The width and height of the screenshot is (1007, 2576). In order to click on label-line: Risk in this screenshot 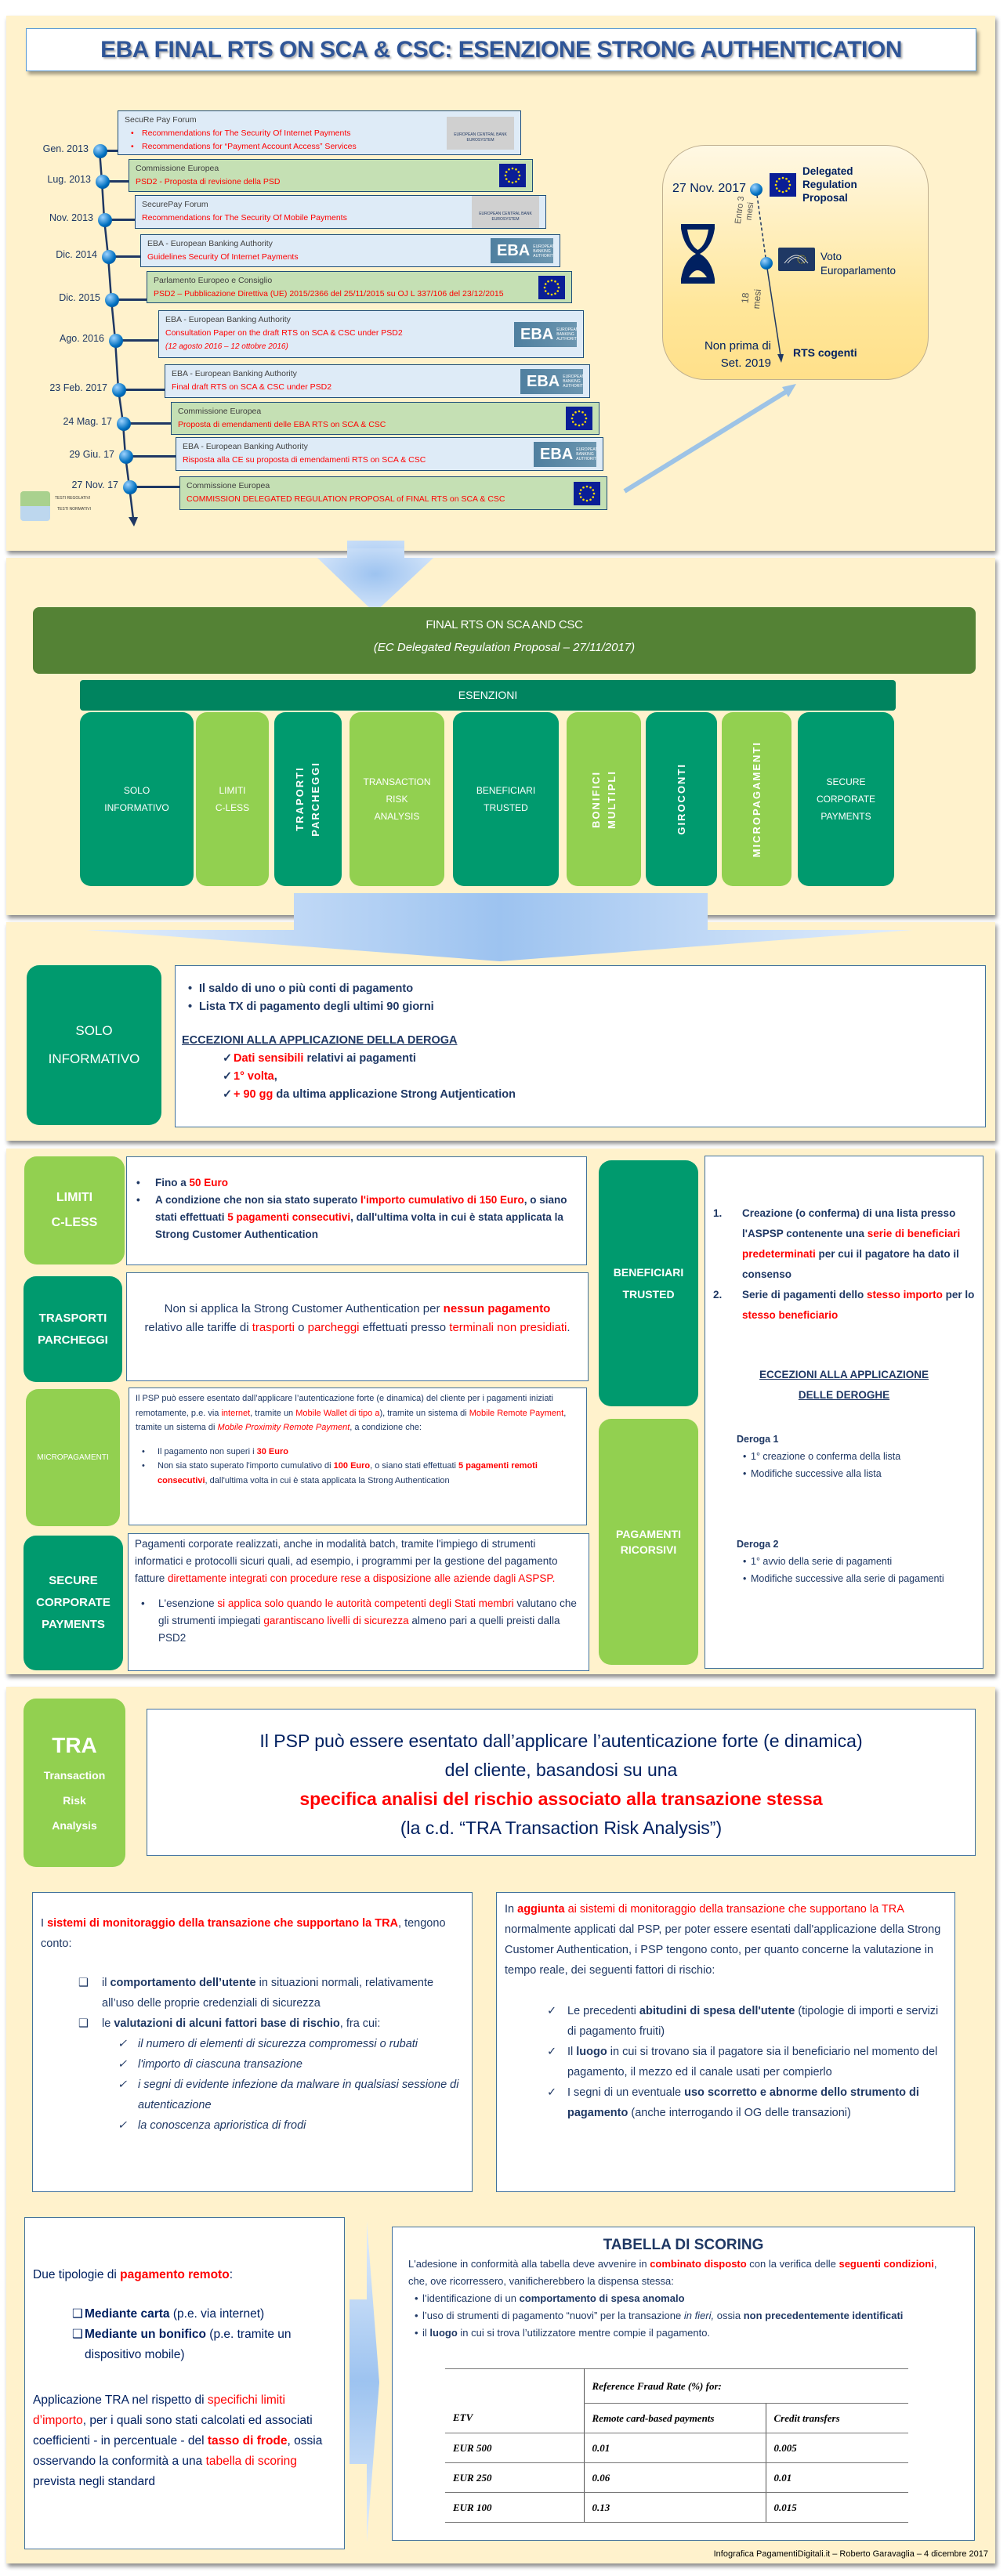, I will do `click(74, 1800)`.